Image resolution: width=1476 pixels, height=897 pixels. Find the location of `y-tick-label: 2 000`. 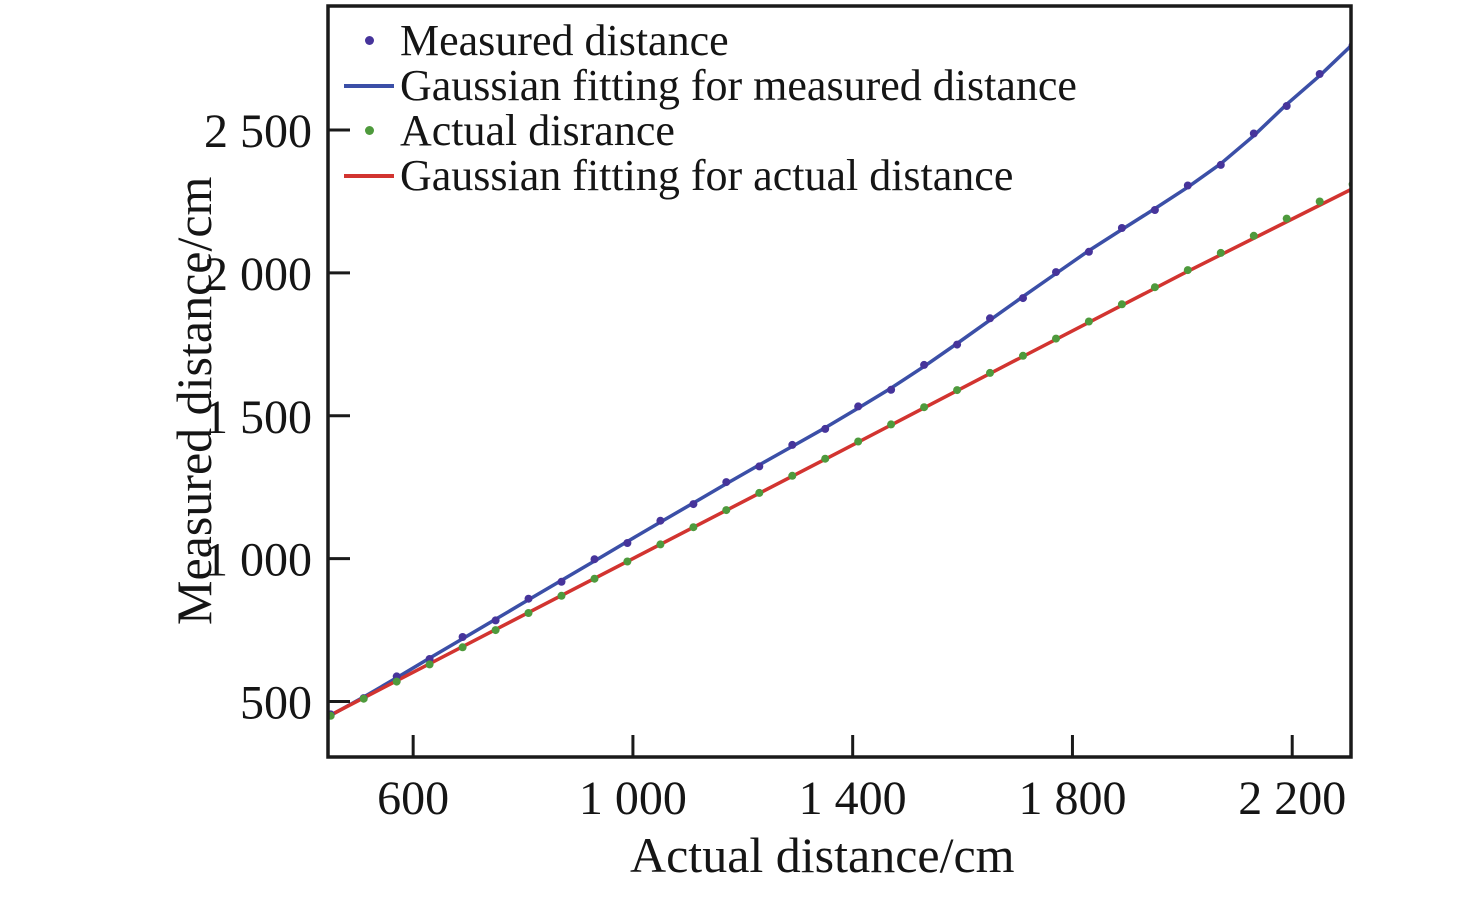

y-tick-label: 2 000 is located at coordinates (258, 274).